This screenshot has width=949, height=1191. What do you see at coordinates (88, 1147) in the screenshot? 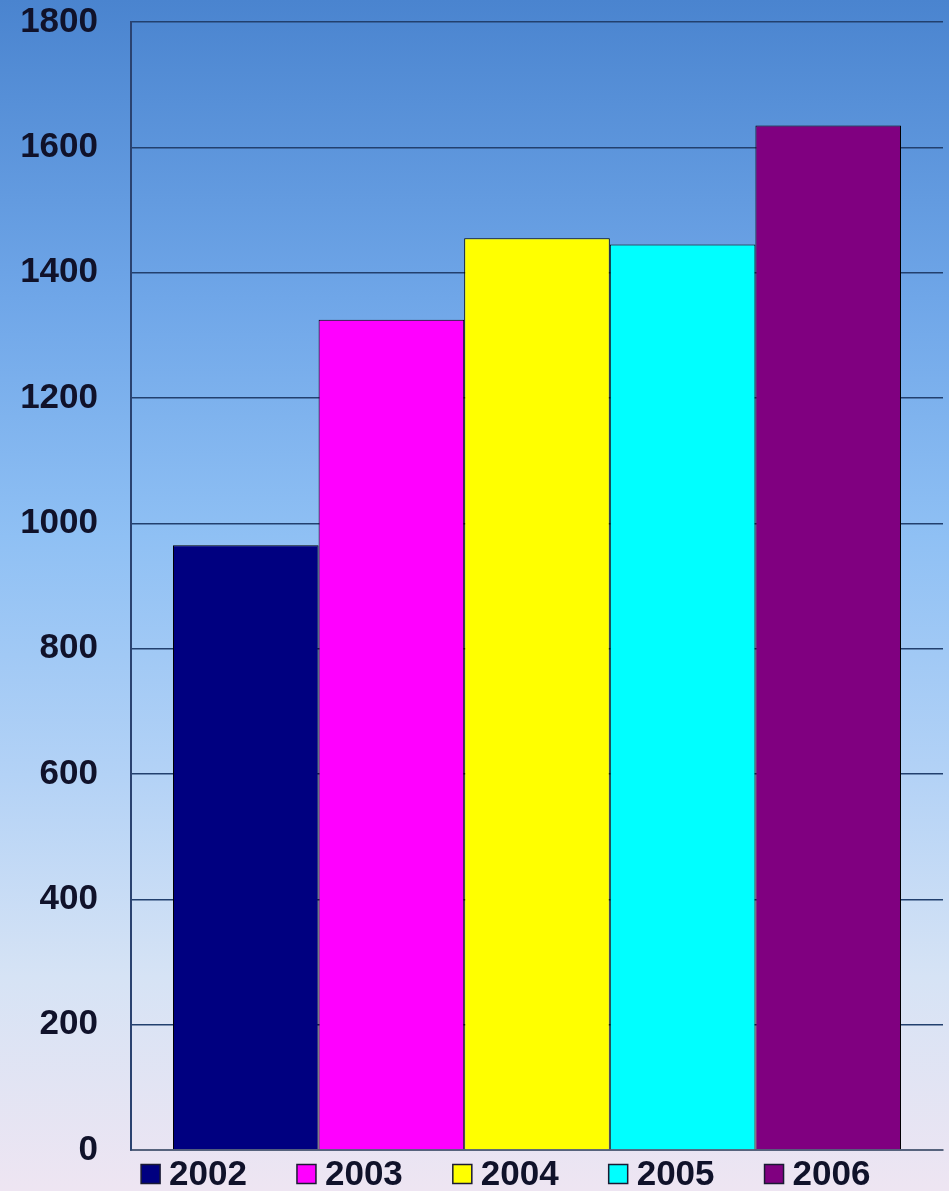
I see `y-tick-label: 0` at bounding box center [88, 1147].